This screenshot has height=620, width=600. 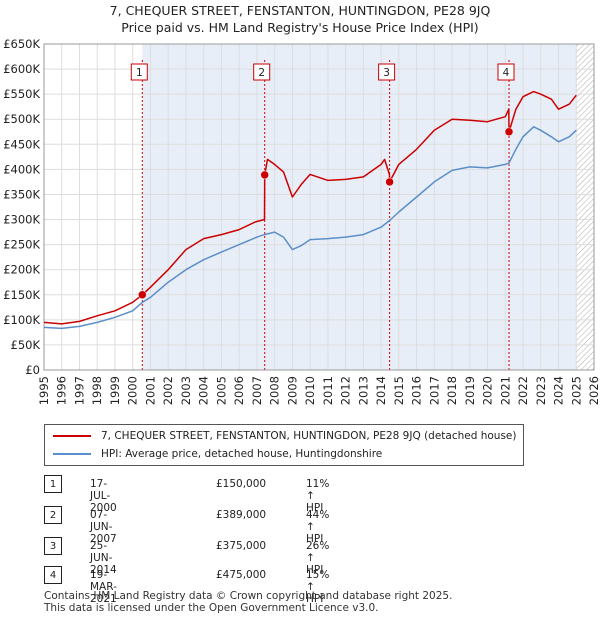 What do you see at coordinates (53, 575) in the screenshot?
I see `sale-number-badge: 4` at bounding box center [53, 575].